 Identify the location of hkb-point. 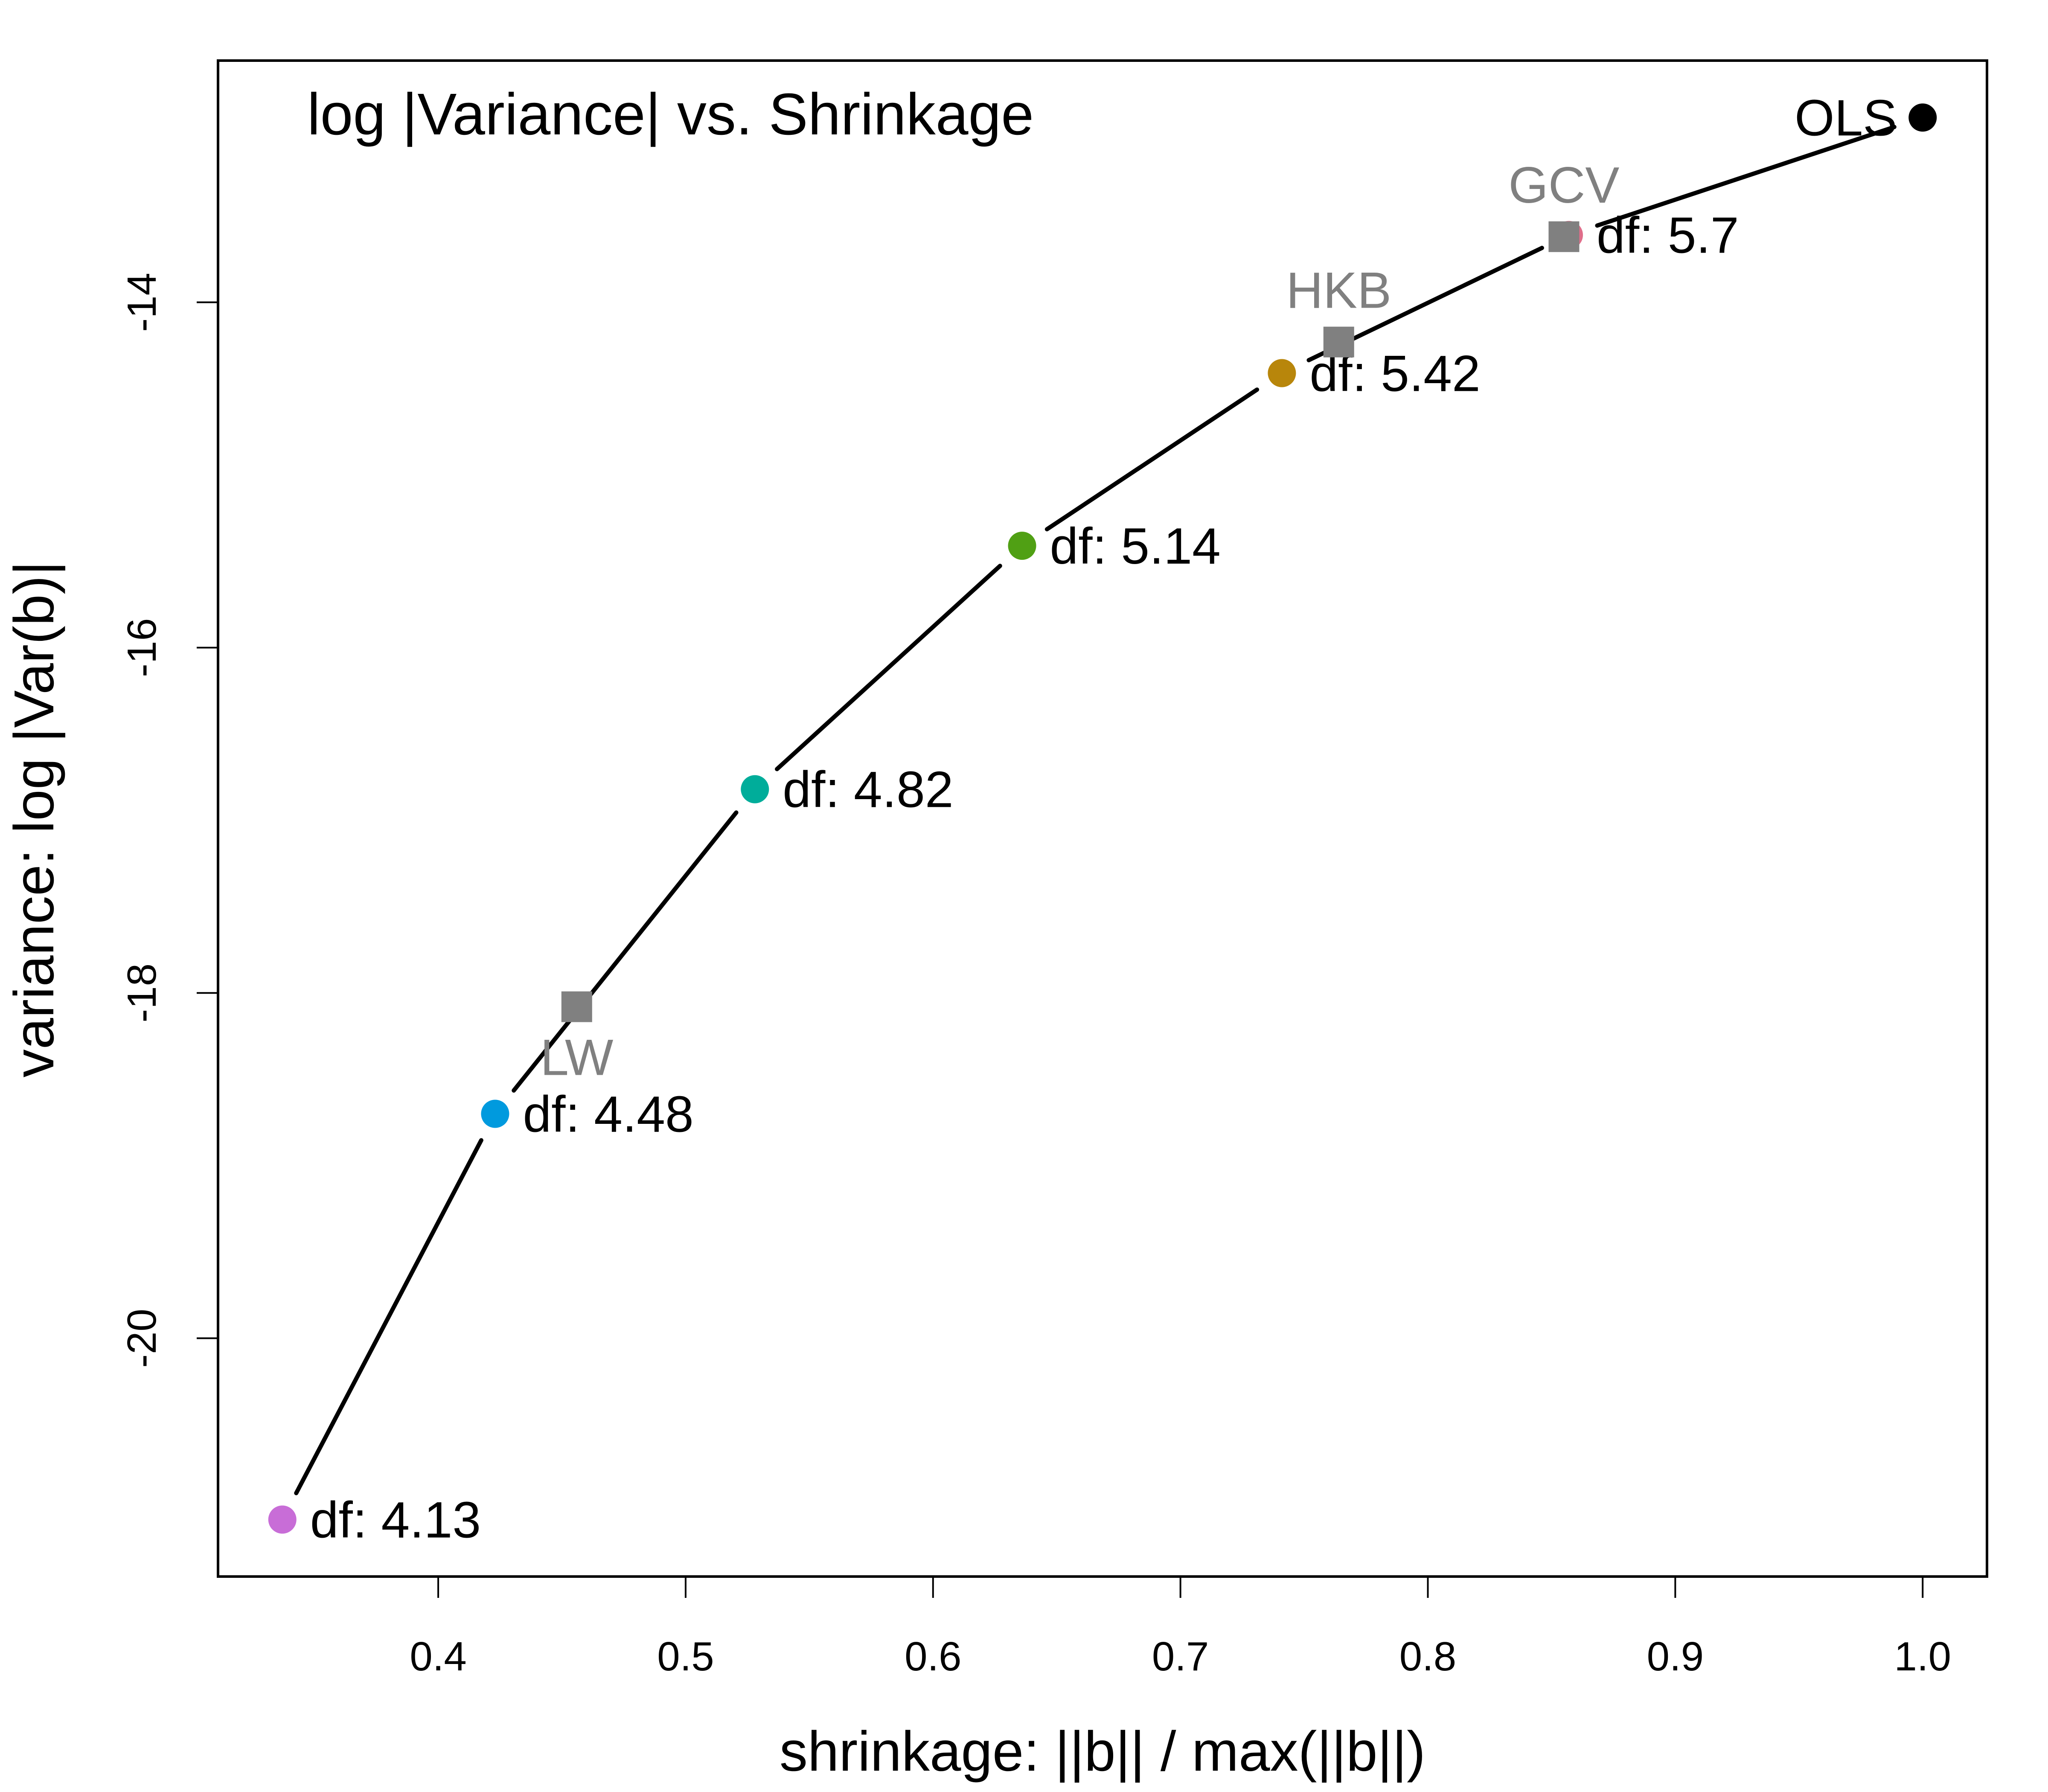
(1338, 342).